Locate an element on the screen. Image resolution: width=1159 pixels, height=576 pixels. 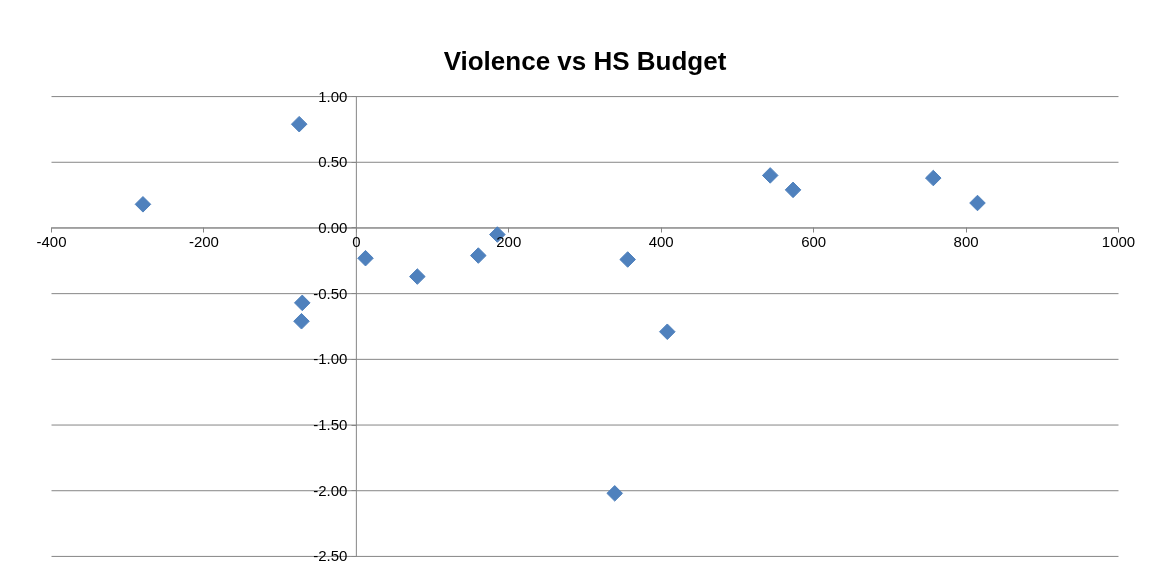
y-tick-label: -0.50 is located at coordinates (330, 293).